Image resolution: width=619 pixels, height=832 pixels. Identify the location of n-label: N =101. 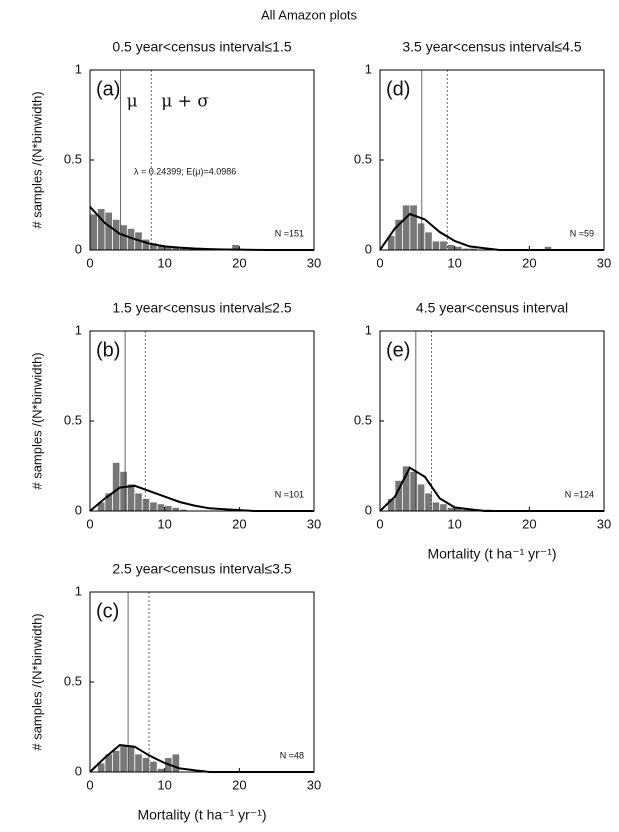
(289, 494).